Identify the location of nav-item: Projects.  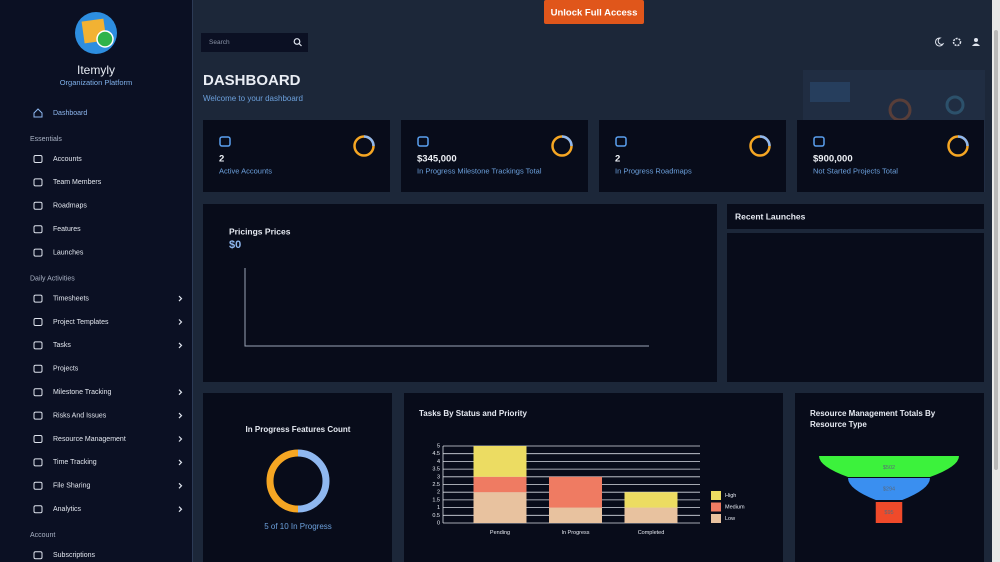
(66, 369).